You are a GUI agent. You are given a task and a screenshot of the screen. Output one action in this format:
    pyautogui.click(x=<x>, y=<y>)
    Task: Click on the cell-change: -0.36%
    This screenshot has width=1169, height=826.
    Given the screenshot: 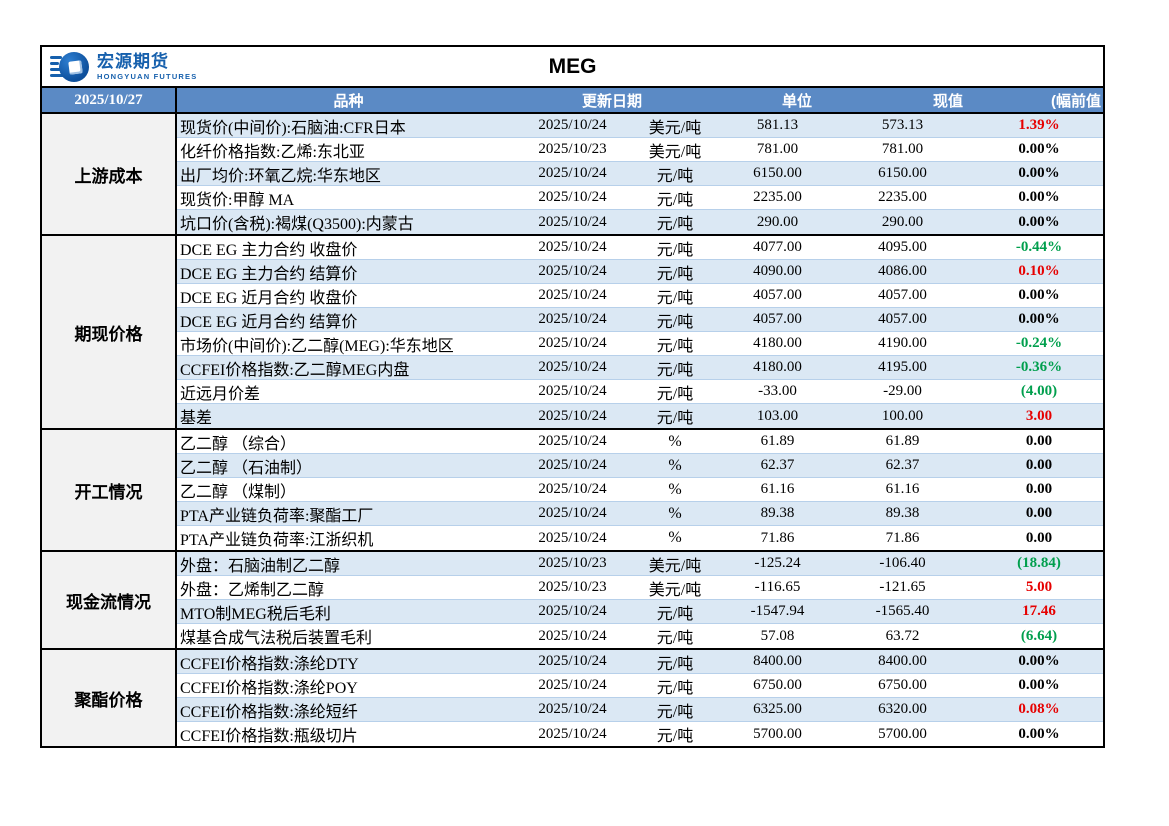 What is the action you would take?
    pyautogui.click(x=1039, y=367)
    